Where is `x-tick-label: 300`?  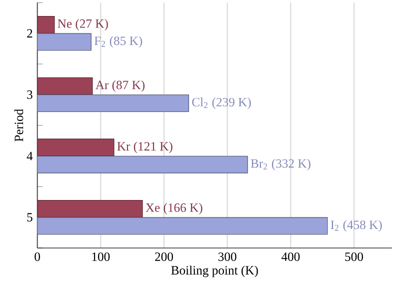
x-tick-label: 300 is located at coordinates (227, 256).